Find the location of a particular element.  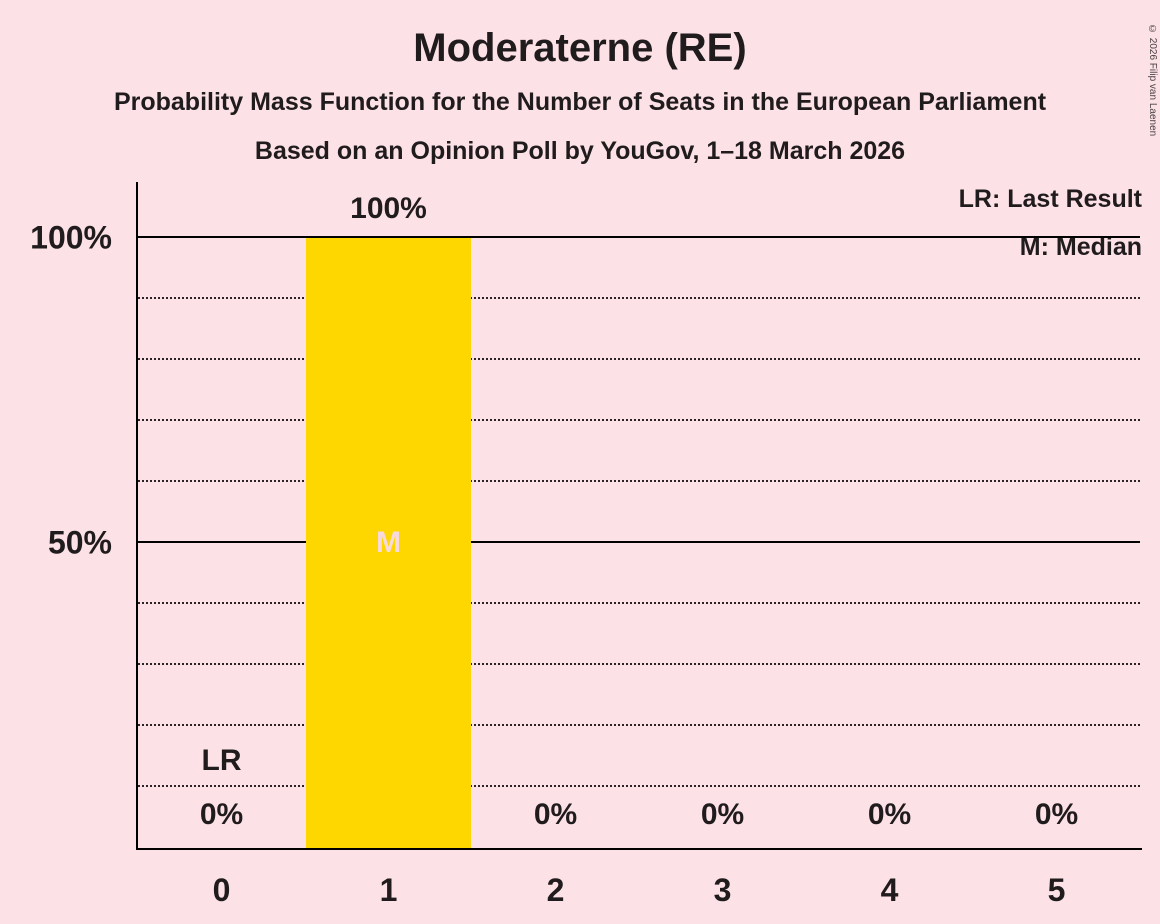

x-axis-line is located at coordinates (639, 849).